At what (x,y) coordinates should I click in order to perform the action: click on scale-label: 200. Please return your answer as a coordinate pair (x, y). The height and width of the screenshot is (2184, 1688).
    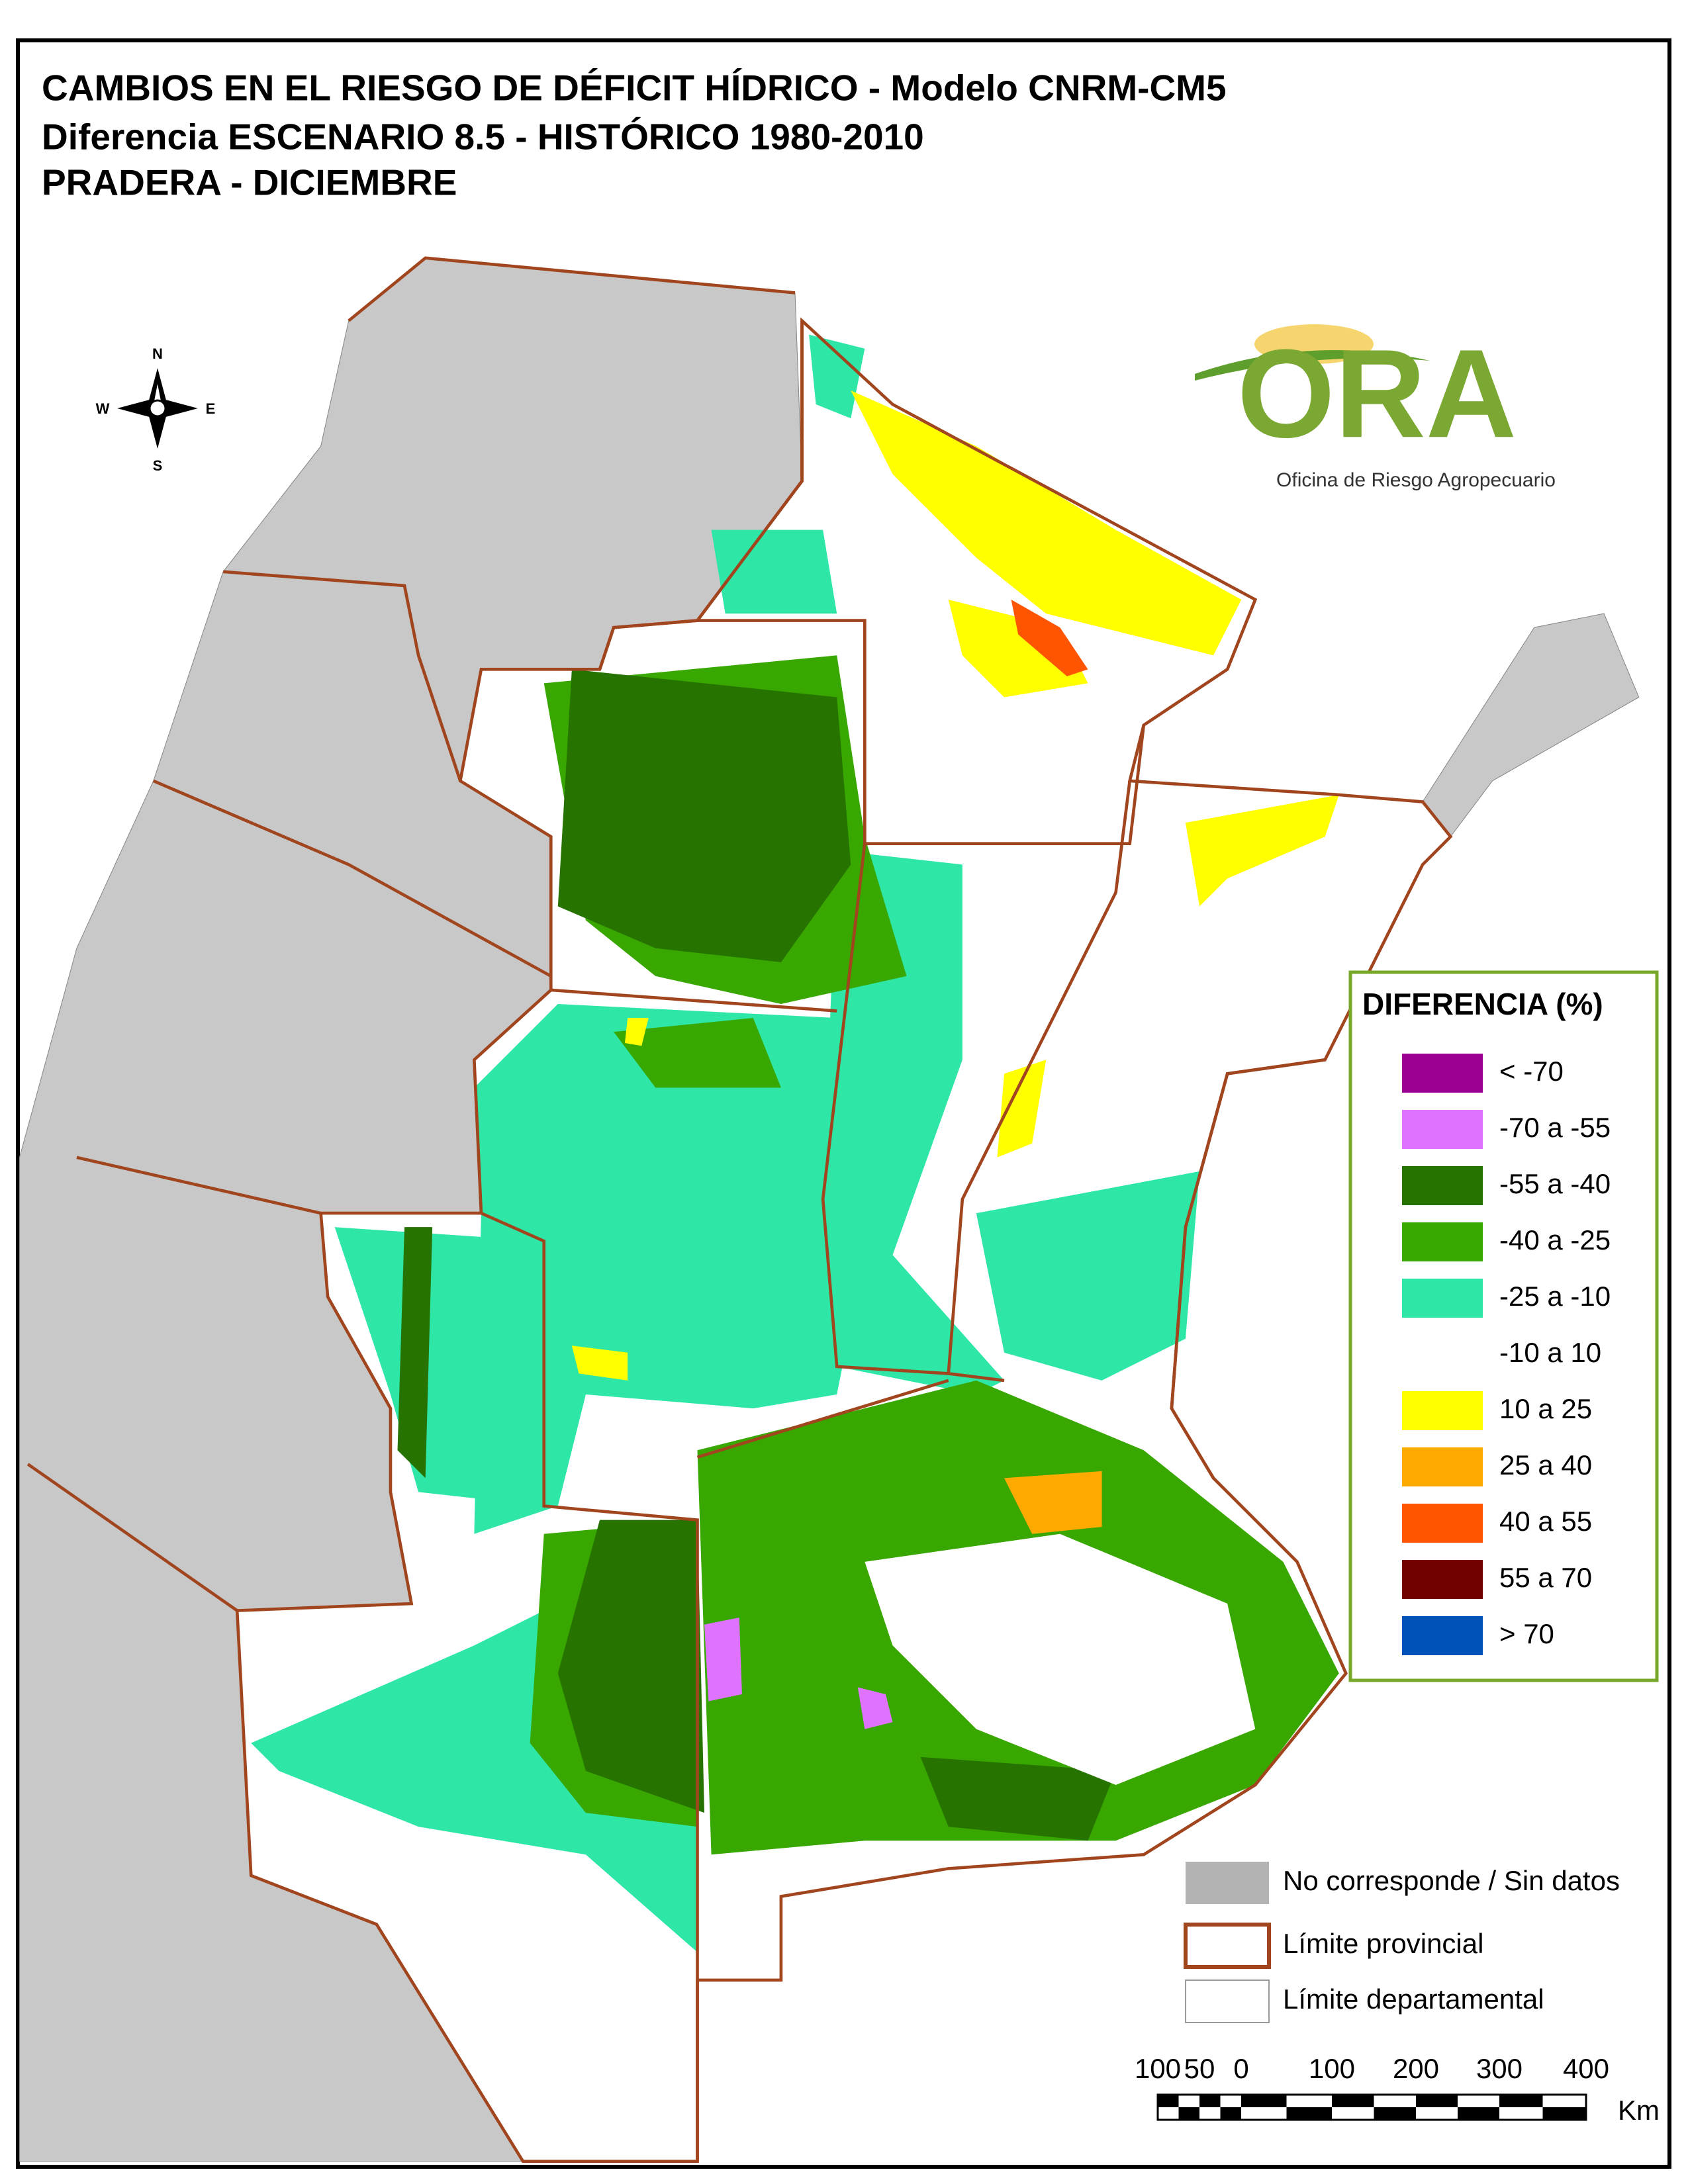
    Looking at the image, I should click on (1416, 2068).